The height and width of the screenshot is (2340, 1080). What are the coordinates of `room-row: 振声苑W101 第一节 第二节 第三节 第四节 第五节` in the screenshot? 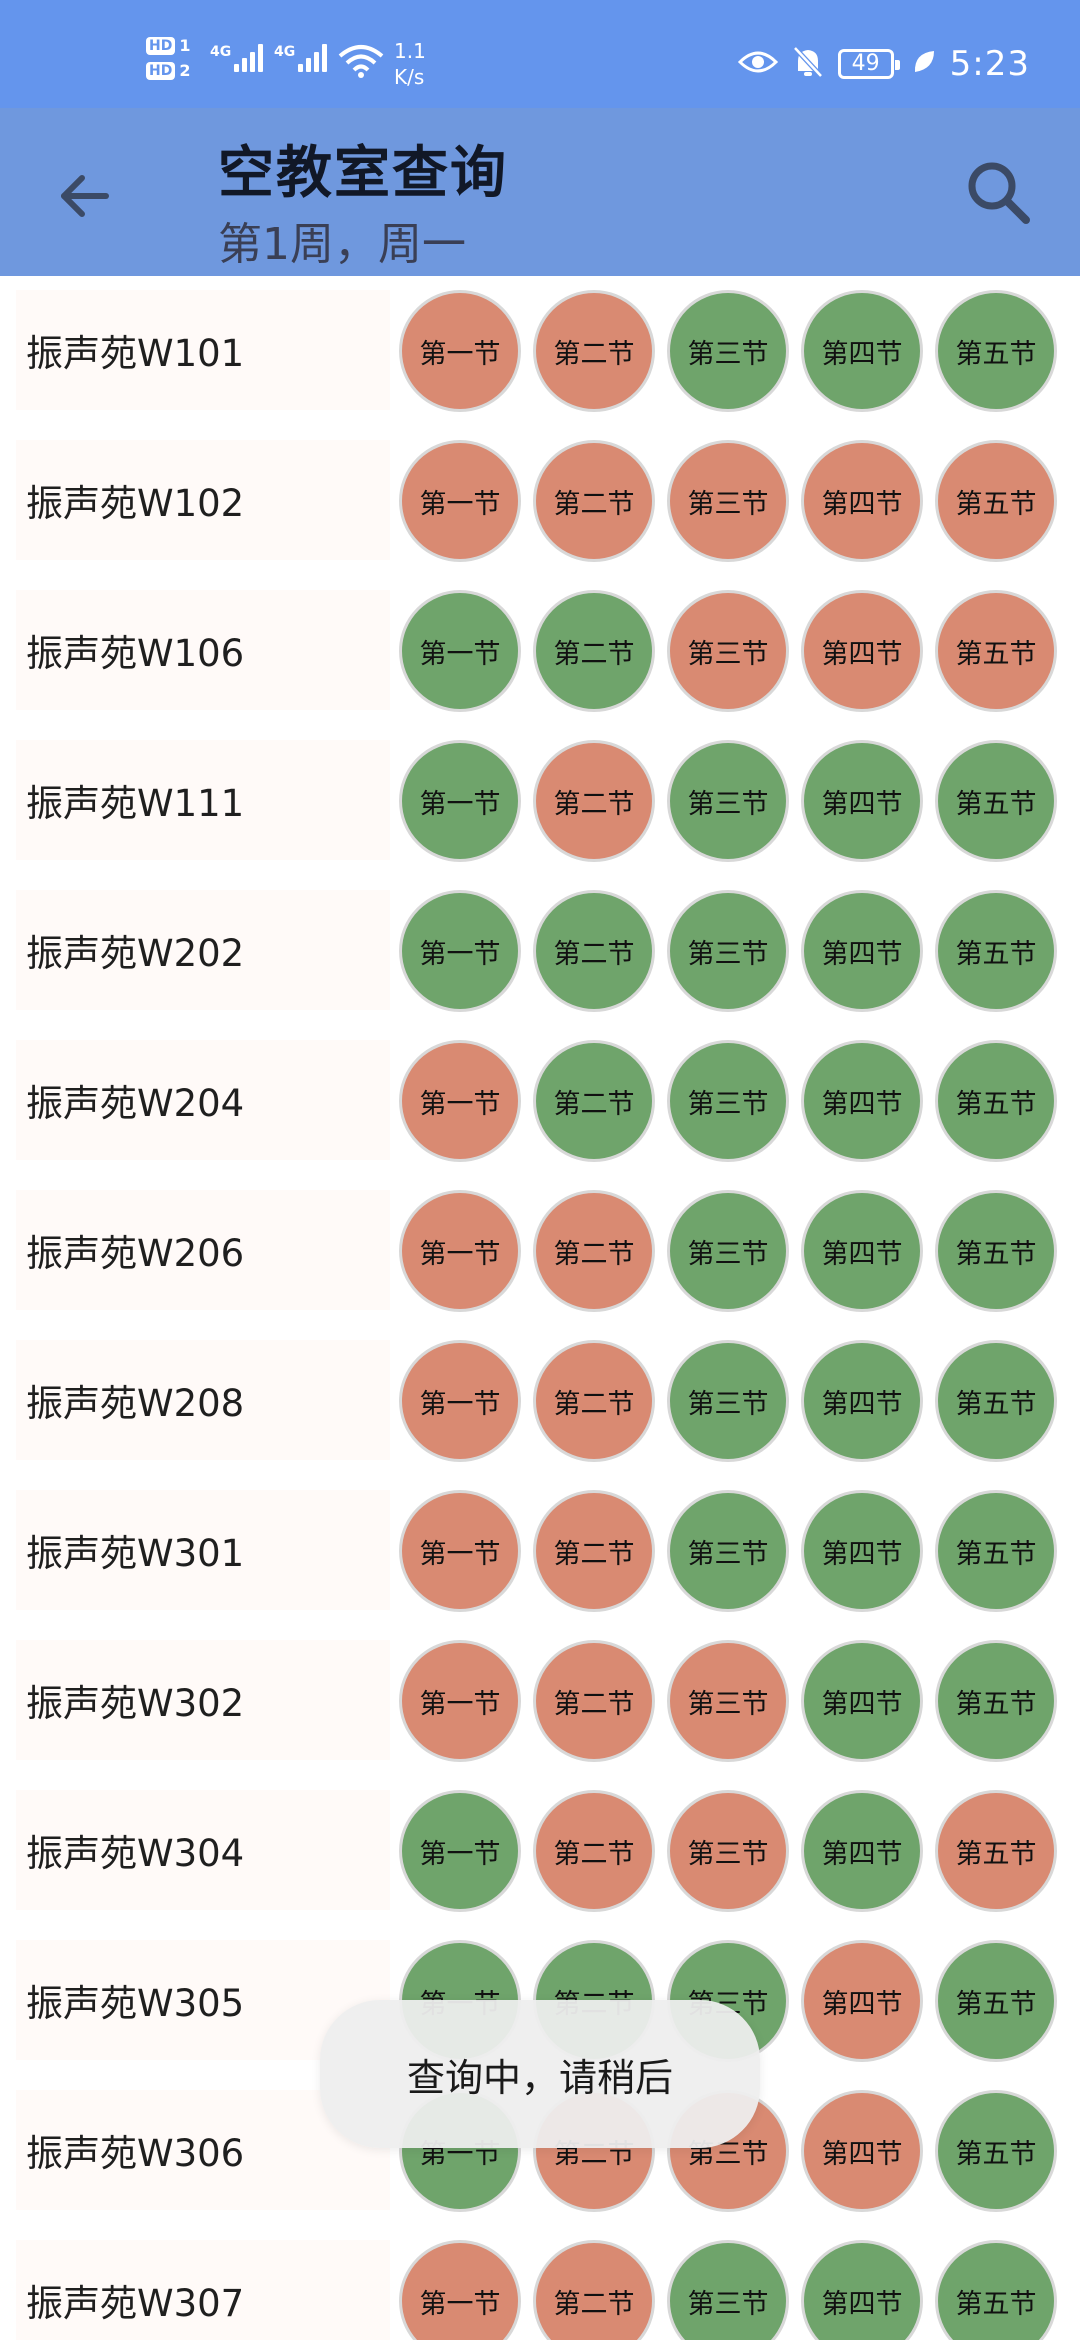 It's located at (540, 351).